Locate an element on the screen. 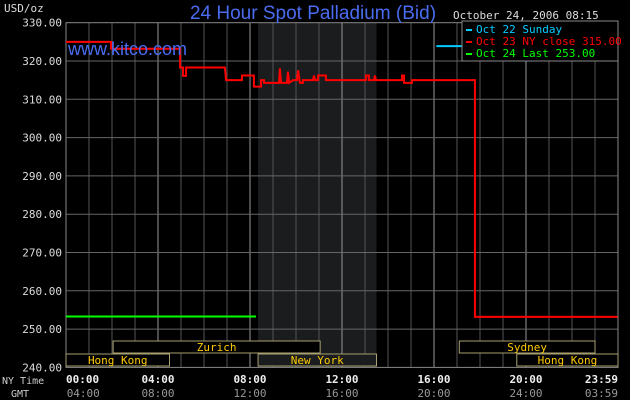 The image size is (630, 400). y-tick-label: 310.00 is located at coordinates (42, 99).